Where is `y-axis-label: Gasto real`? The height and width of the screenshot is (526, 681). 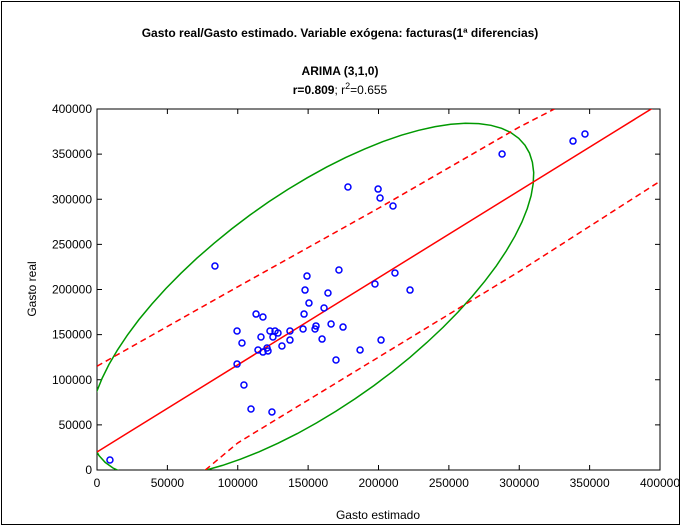 y-axis-label: Gasto real is located at coordinates (32, 288).